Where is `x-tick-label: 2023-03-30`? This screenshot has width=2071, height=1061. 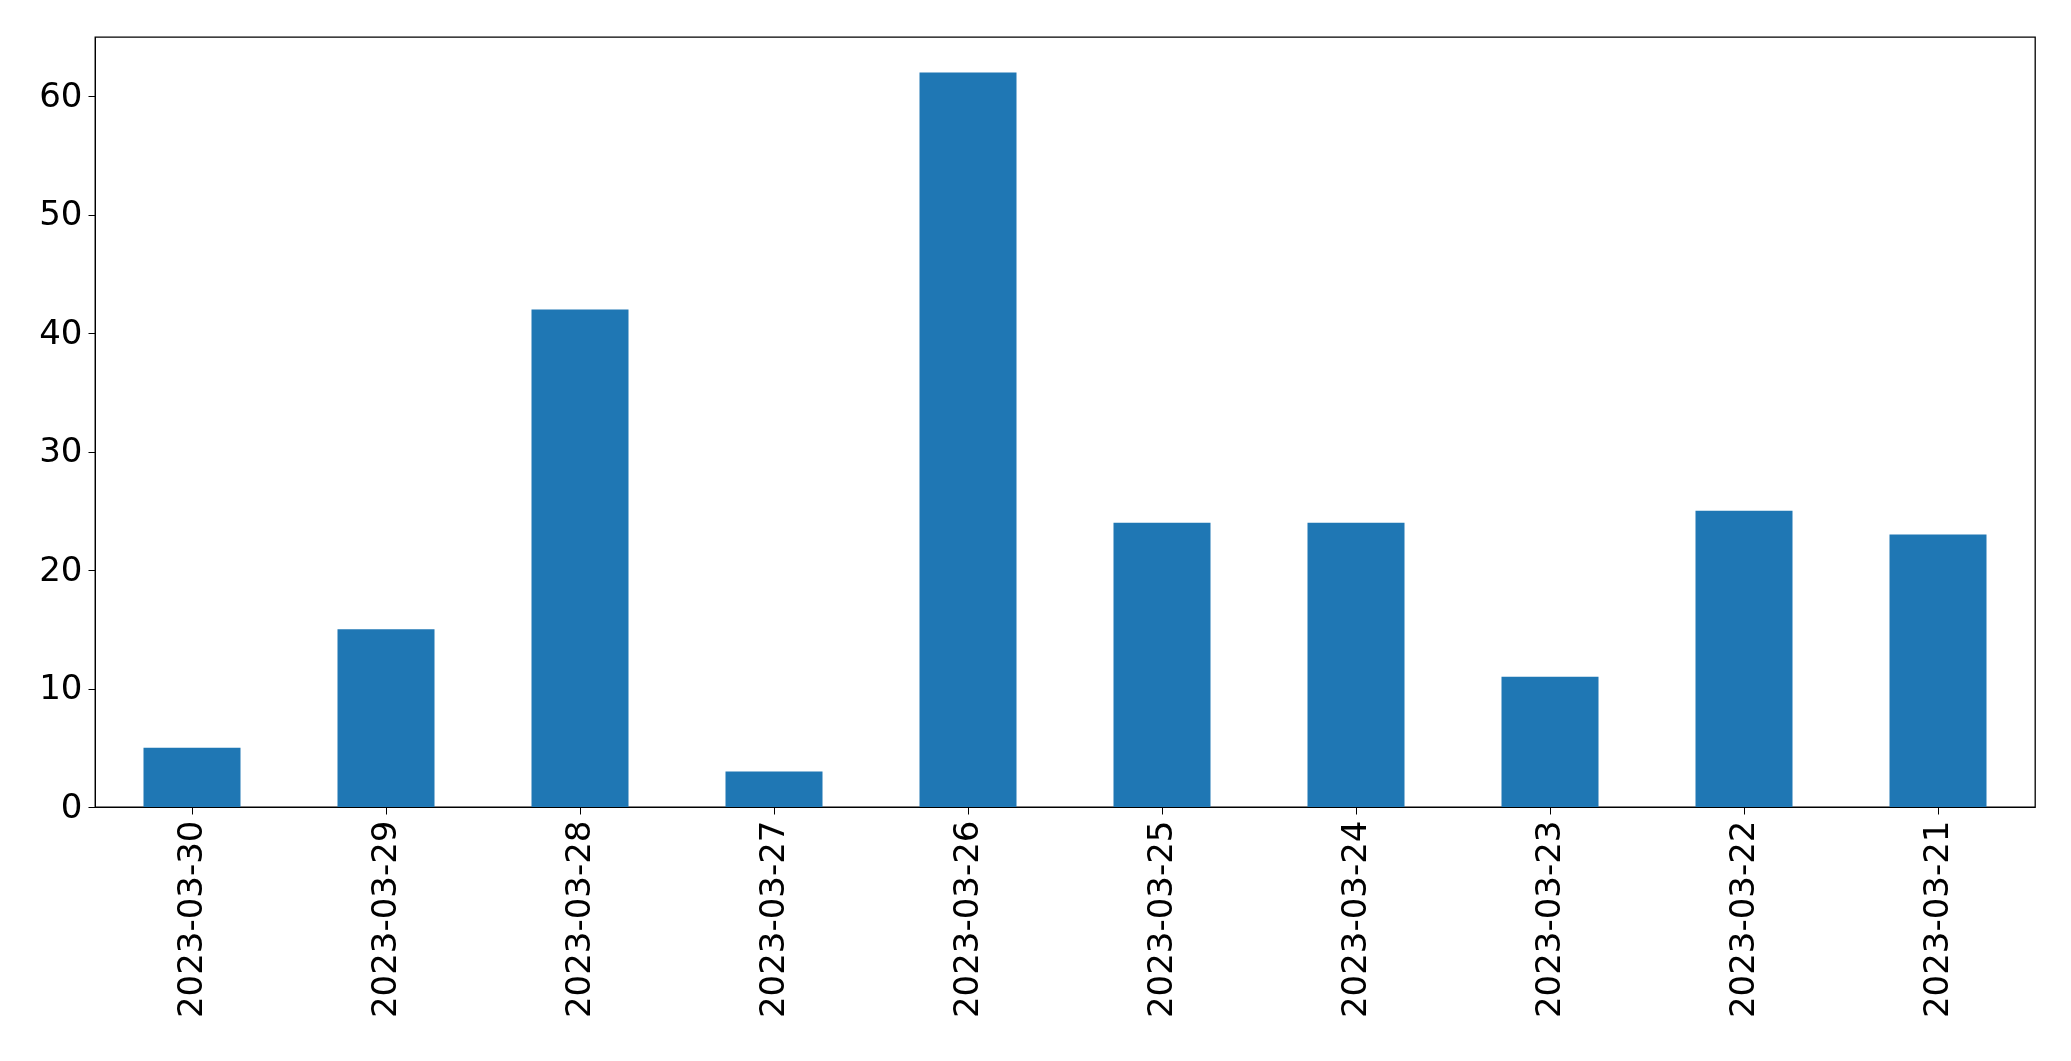 x-tick-label: 2023-03-30 is located at coordinates (190, 919).